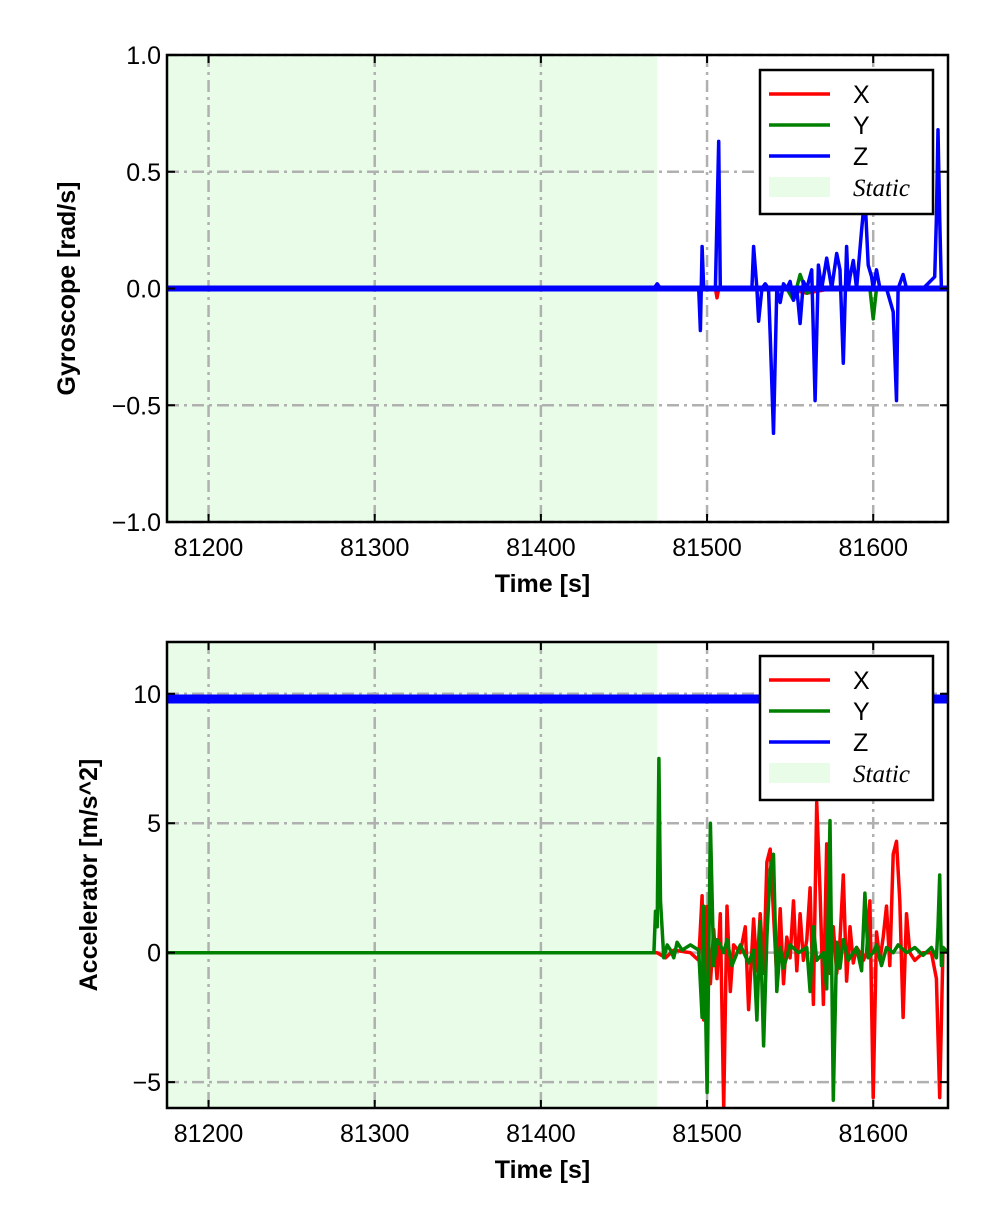  Describe the element at coordinates (154, 824) in the screenshot. I see `y-tick-label: 5` at that location.